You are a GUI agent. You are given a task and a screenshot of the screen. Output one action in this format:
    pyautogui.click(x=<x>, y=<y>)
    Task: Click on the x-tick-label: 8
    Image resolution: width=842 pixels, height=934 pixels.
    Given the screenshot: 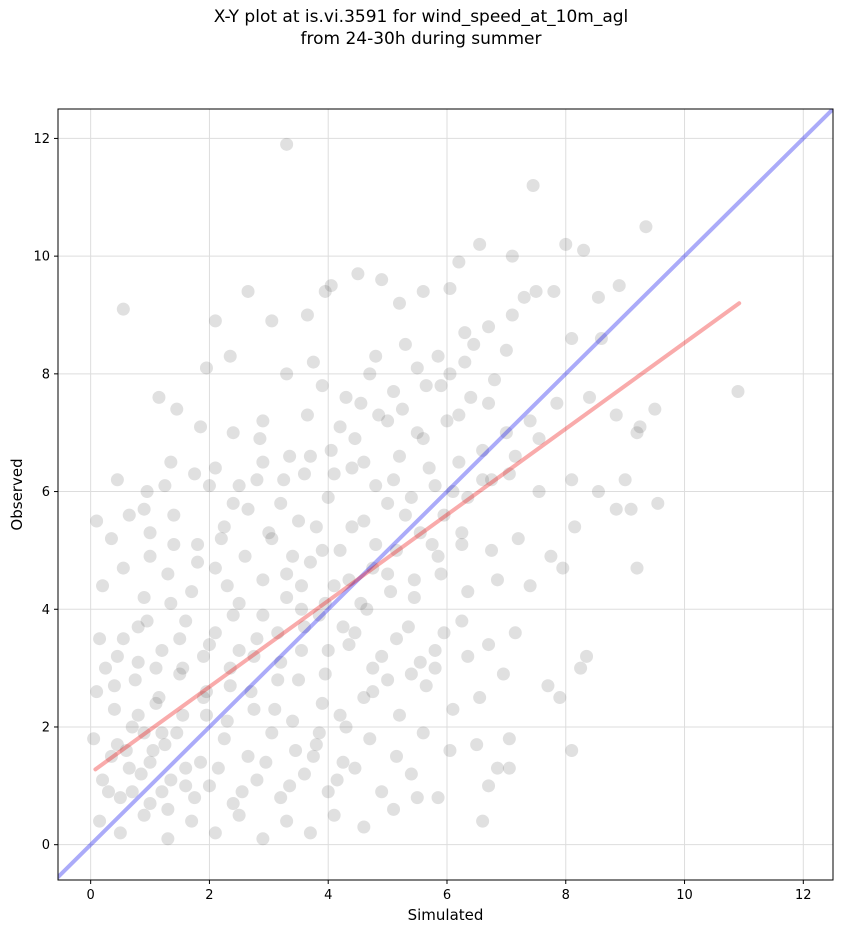 What is the action you would take?
    pyautogui.click(x=566, y=895)
    